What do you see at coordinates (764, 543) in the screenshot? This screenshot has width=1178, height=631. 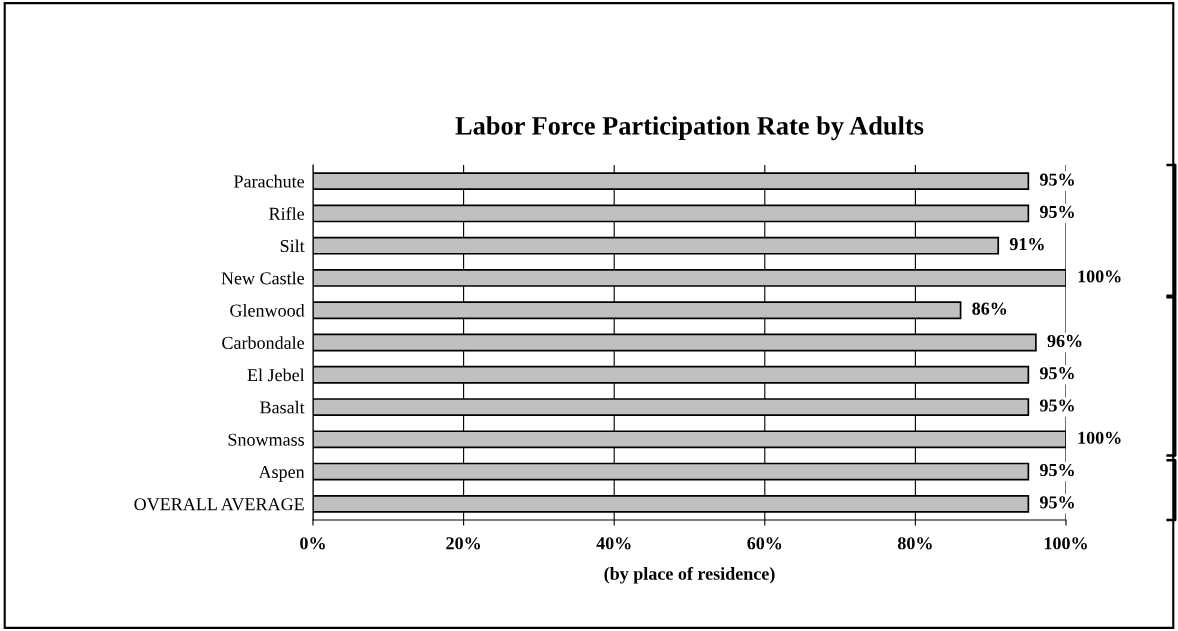 I see `x-tick-label: 60%` at bounding box center [764, 543].